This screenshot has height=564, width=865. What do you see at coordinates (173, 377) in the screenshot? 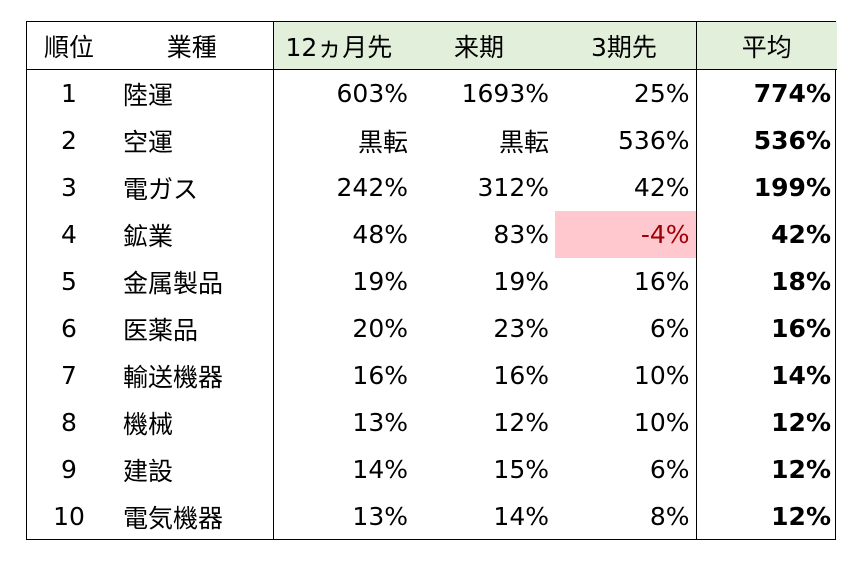
I see `industry-cell: 輸送機器` at bounding box center [173, 377].